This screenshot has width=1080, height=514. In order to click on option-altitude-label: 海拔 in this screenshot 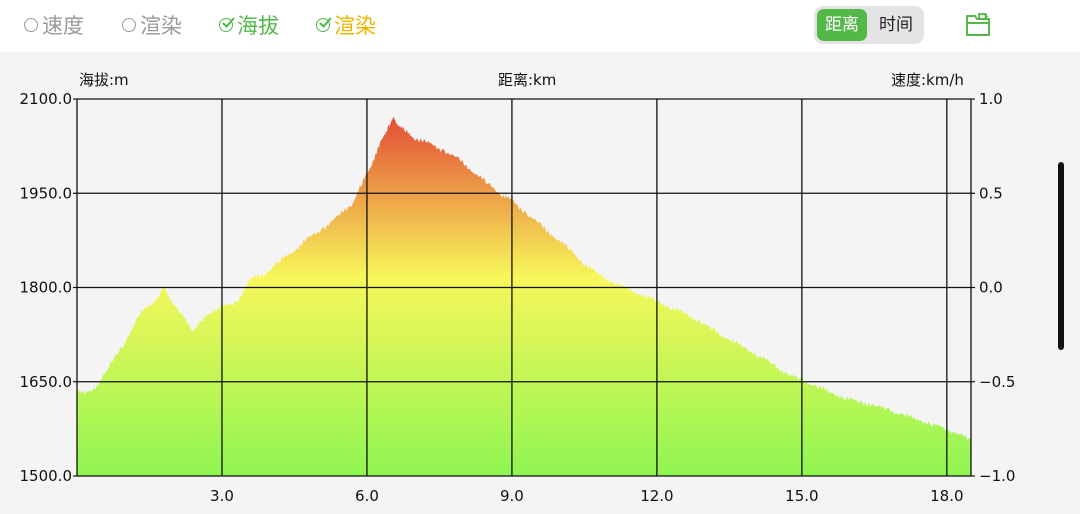, I will do `click(258, 26)`.